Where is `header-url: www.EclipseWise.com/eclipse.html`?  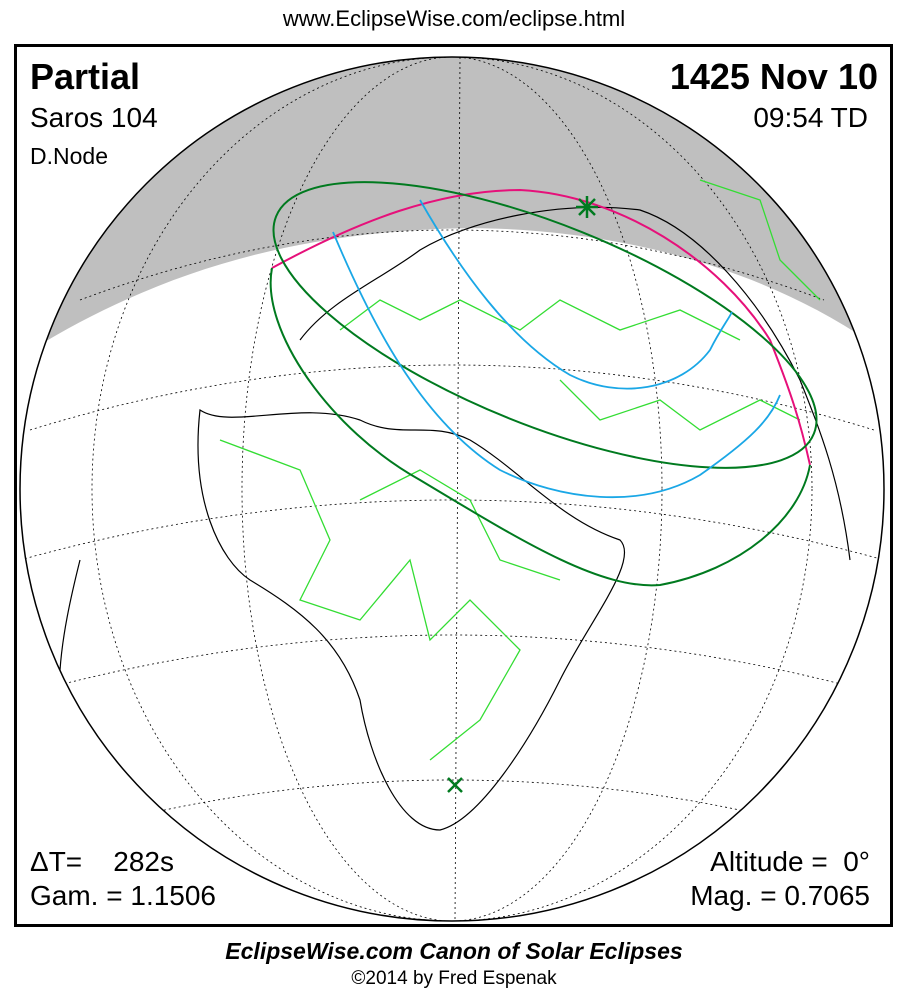
header-url: www.EclipseWise.com/eclipse.html is located at coordinates (454, 18).